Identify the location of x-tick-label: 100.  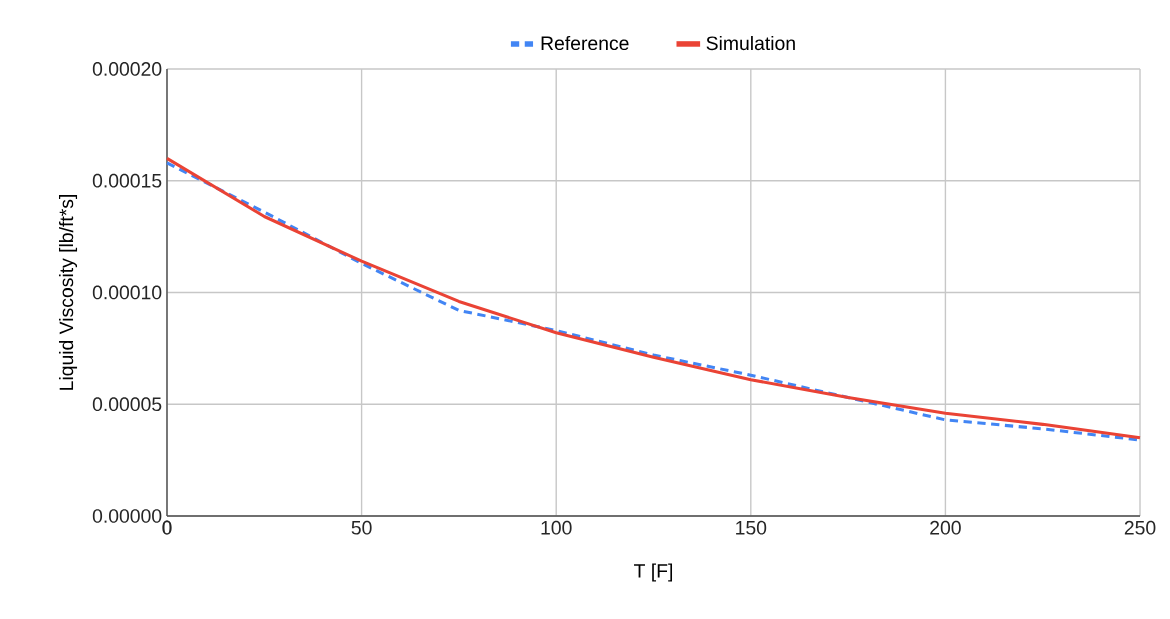
(556, 527).